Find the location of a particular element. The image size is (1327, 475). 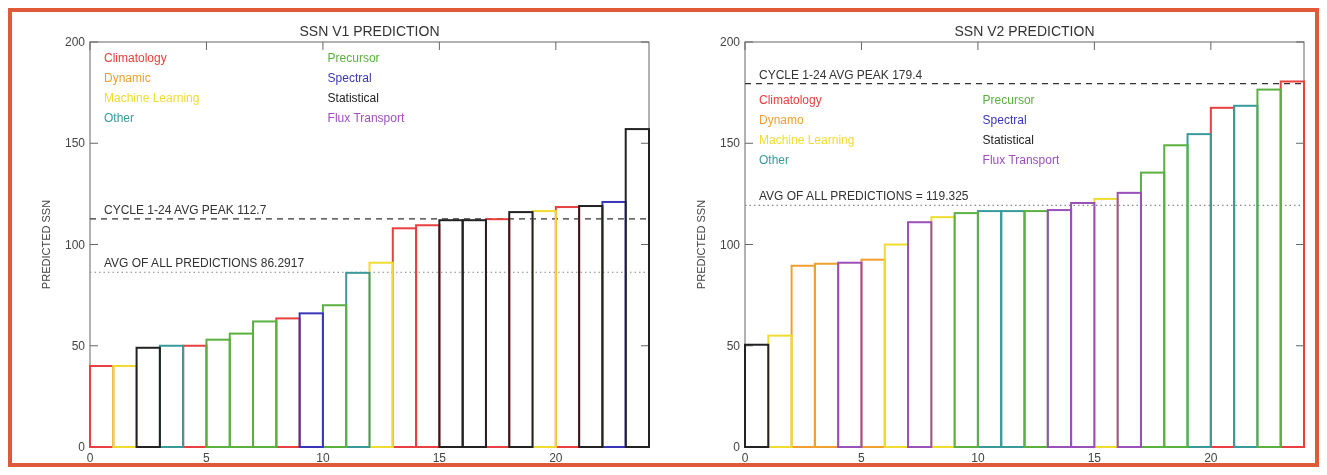

text: Dynamo is located at coordinates (782, 119).